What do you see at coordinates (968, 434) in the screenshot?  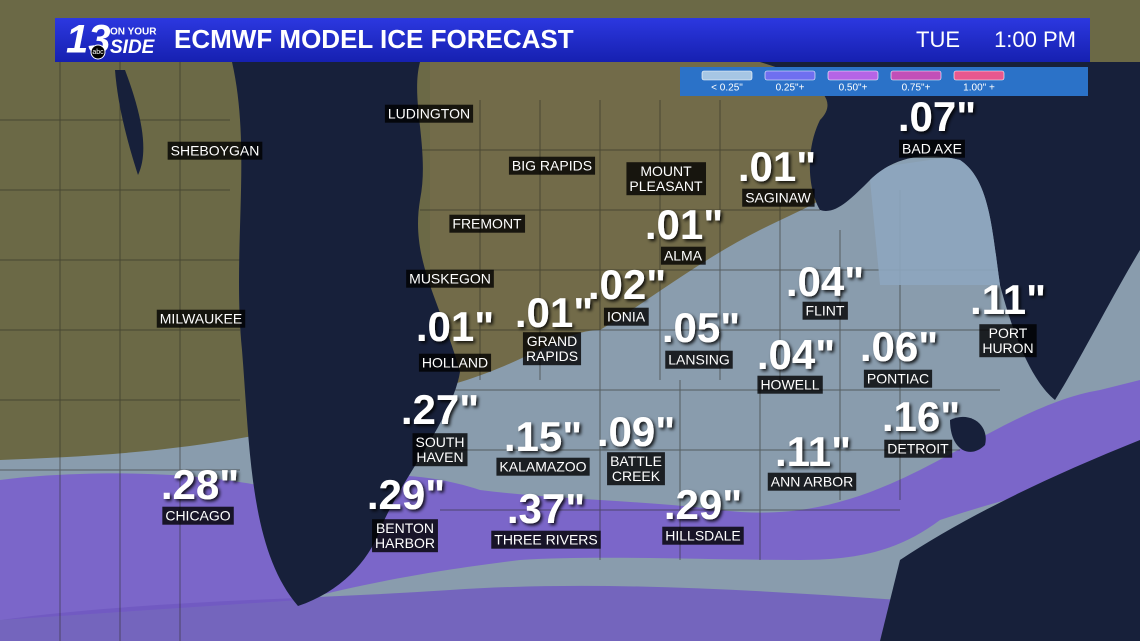 I see `lake-st-clair` at bounding box center [968, 434].